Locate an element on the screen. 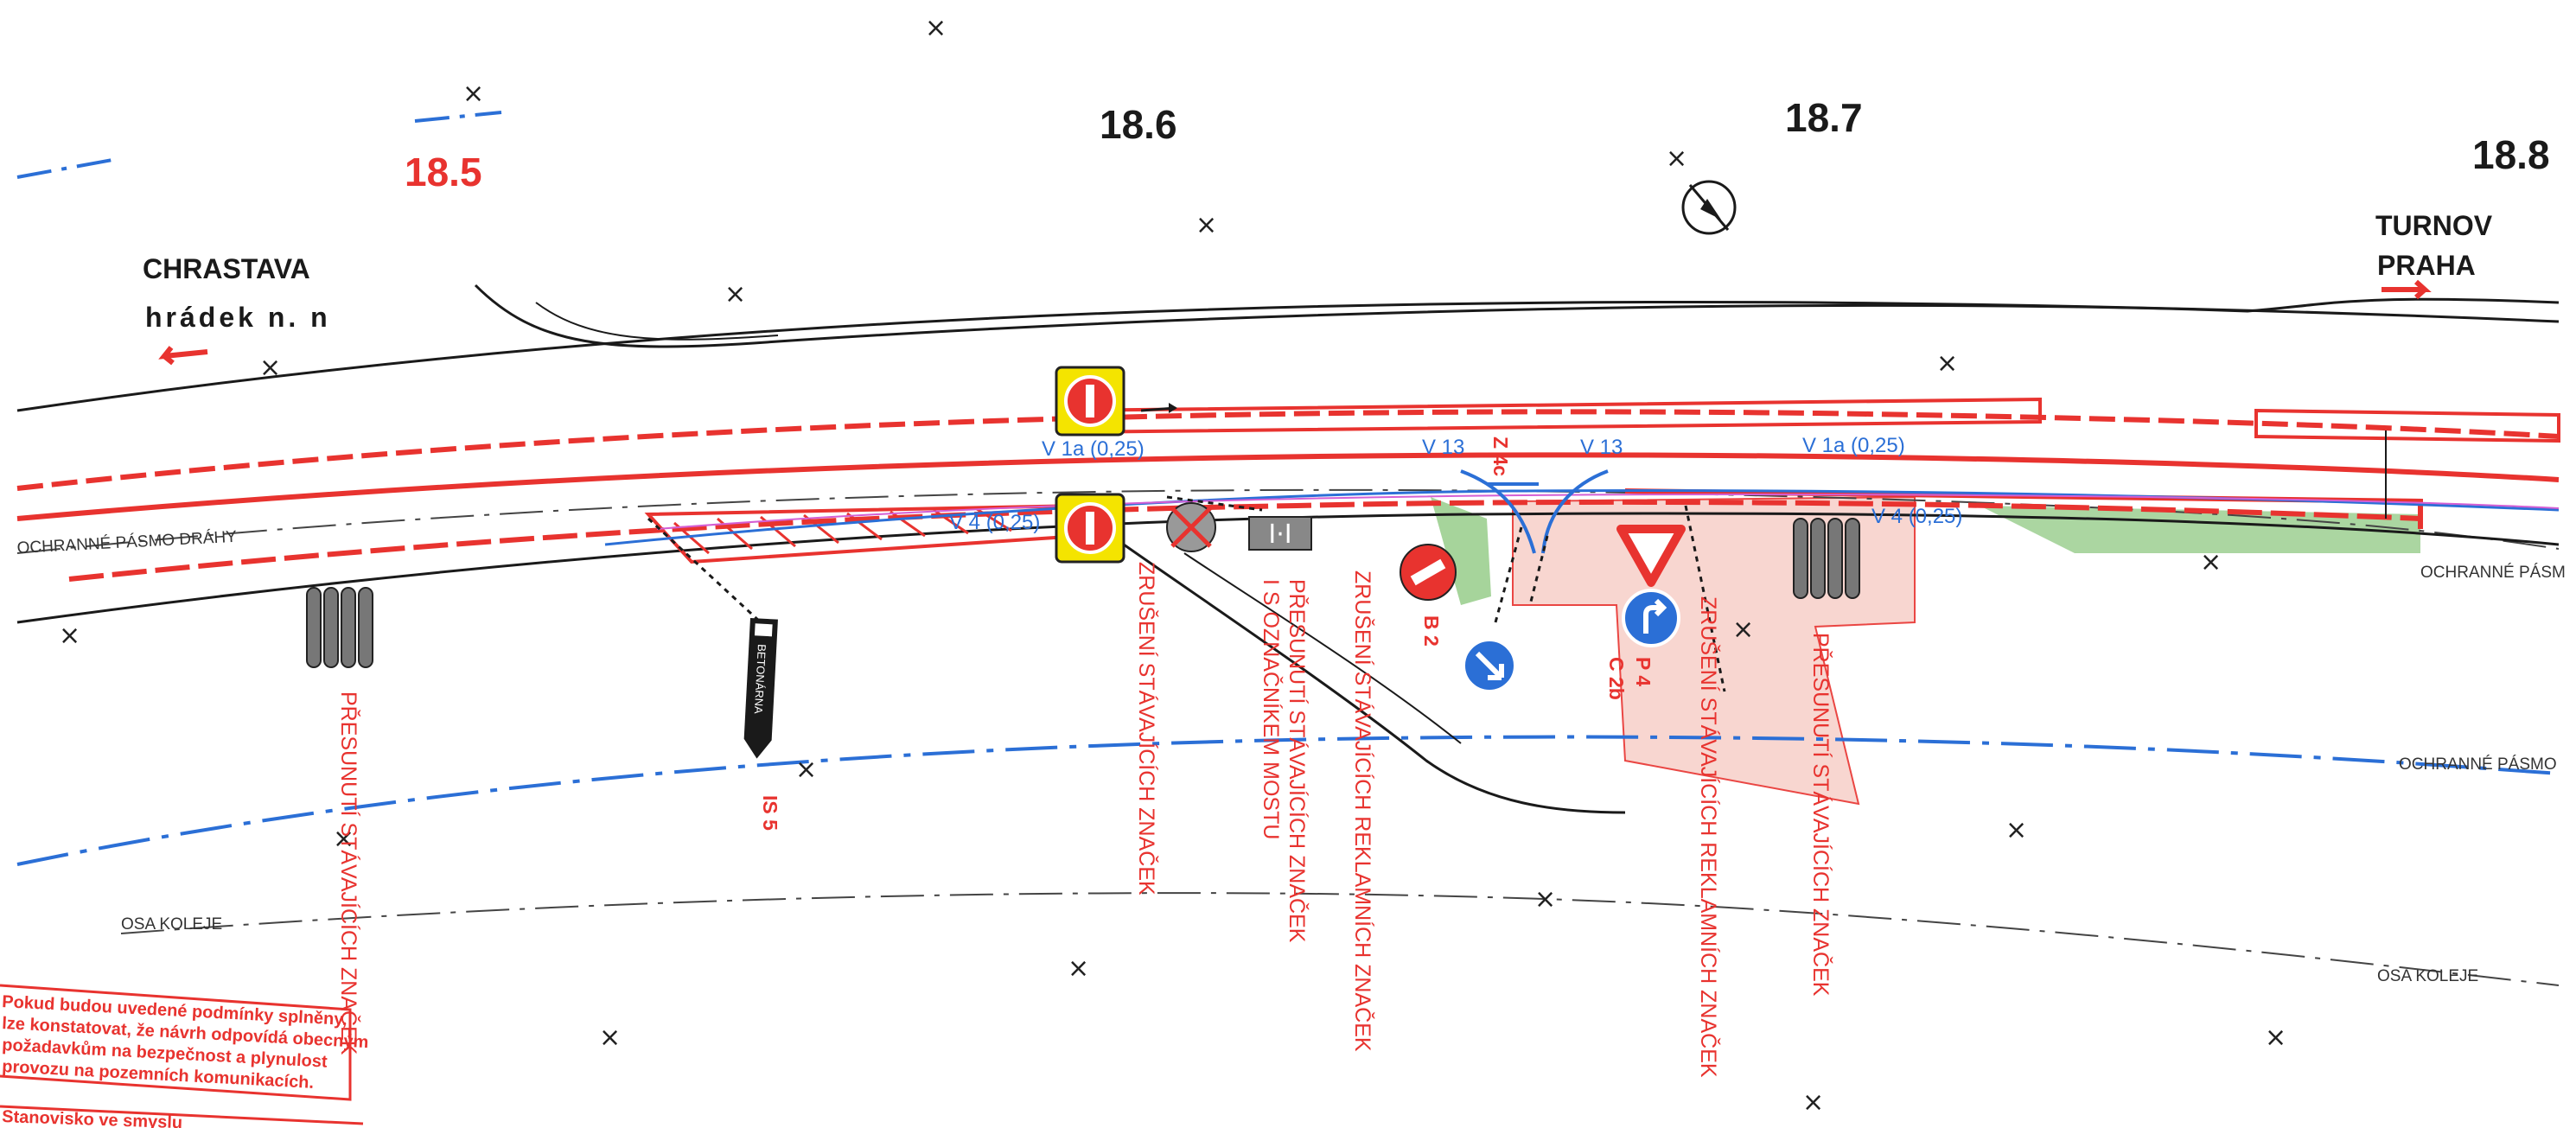 This screenshot has width=2576, height=1128. sign-post-group-left is located at coordinates (339, 627).